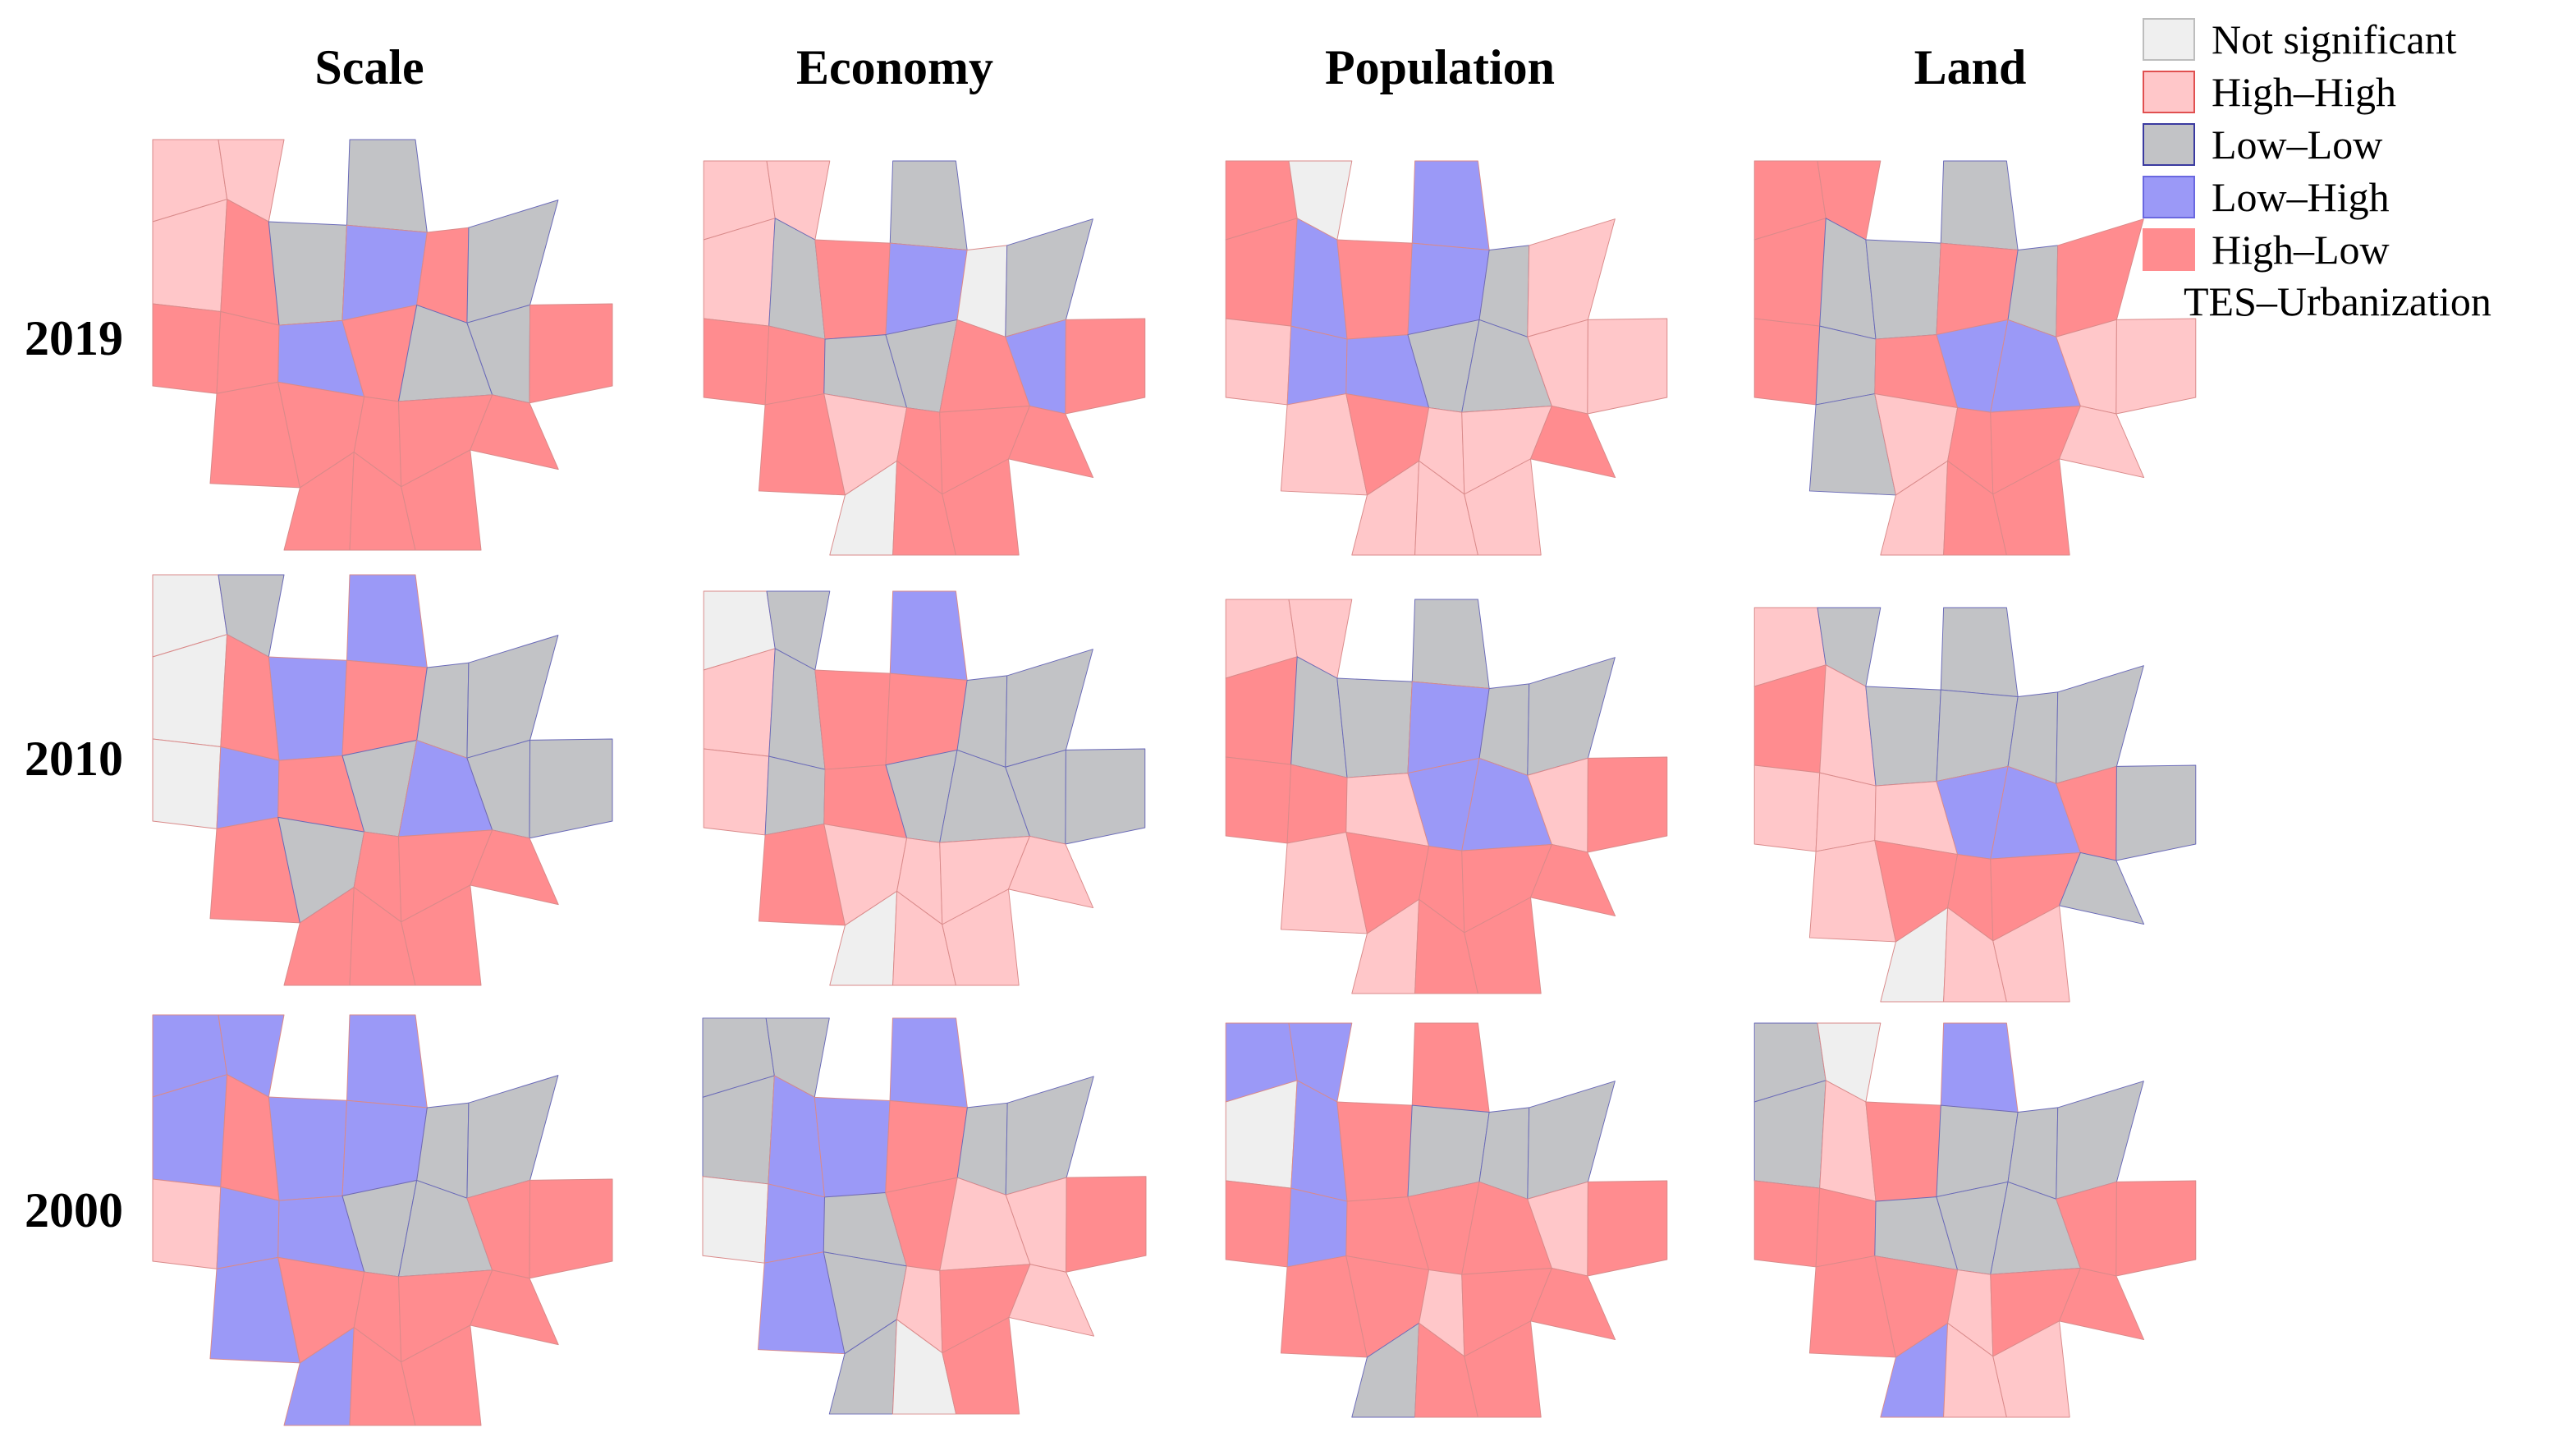 Image resolution: width=2576 pixels, height=1455 pixels. Describe the element at coordinates (382, 345) in the screenshot. I see `map-2019-scale` at that location.